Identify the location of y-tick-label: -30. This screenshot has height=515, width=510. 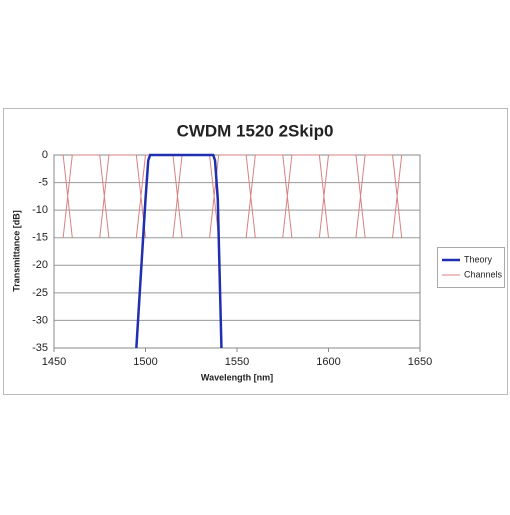
(40, 320).